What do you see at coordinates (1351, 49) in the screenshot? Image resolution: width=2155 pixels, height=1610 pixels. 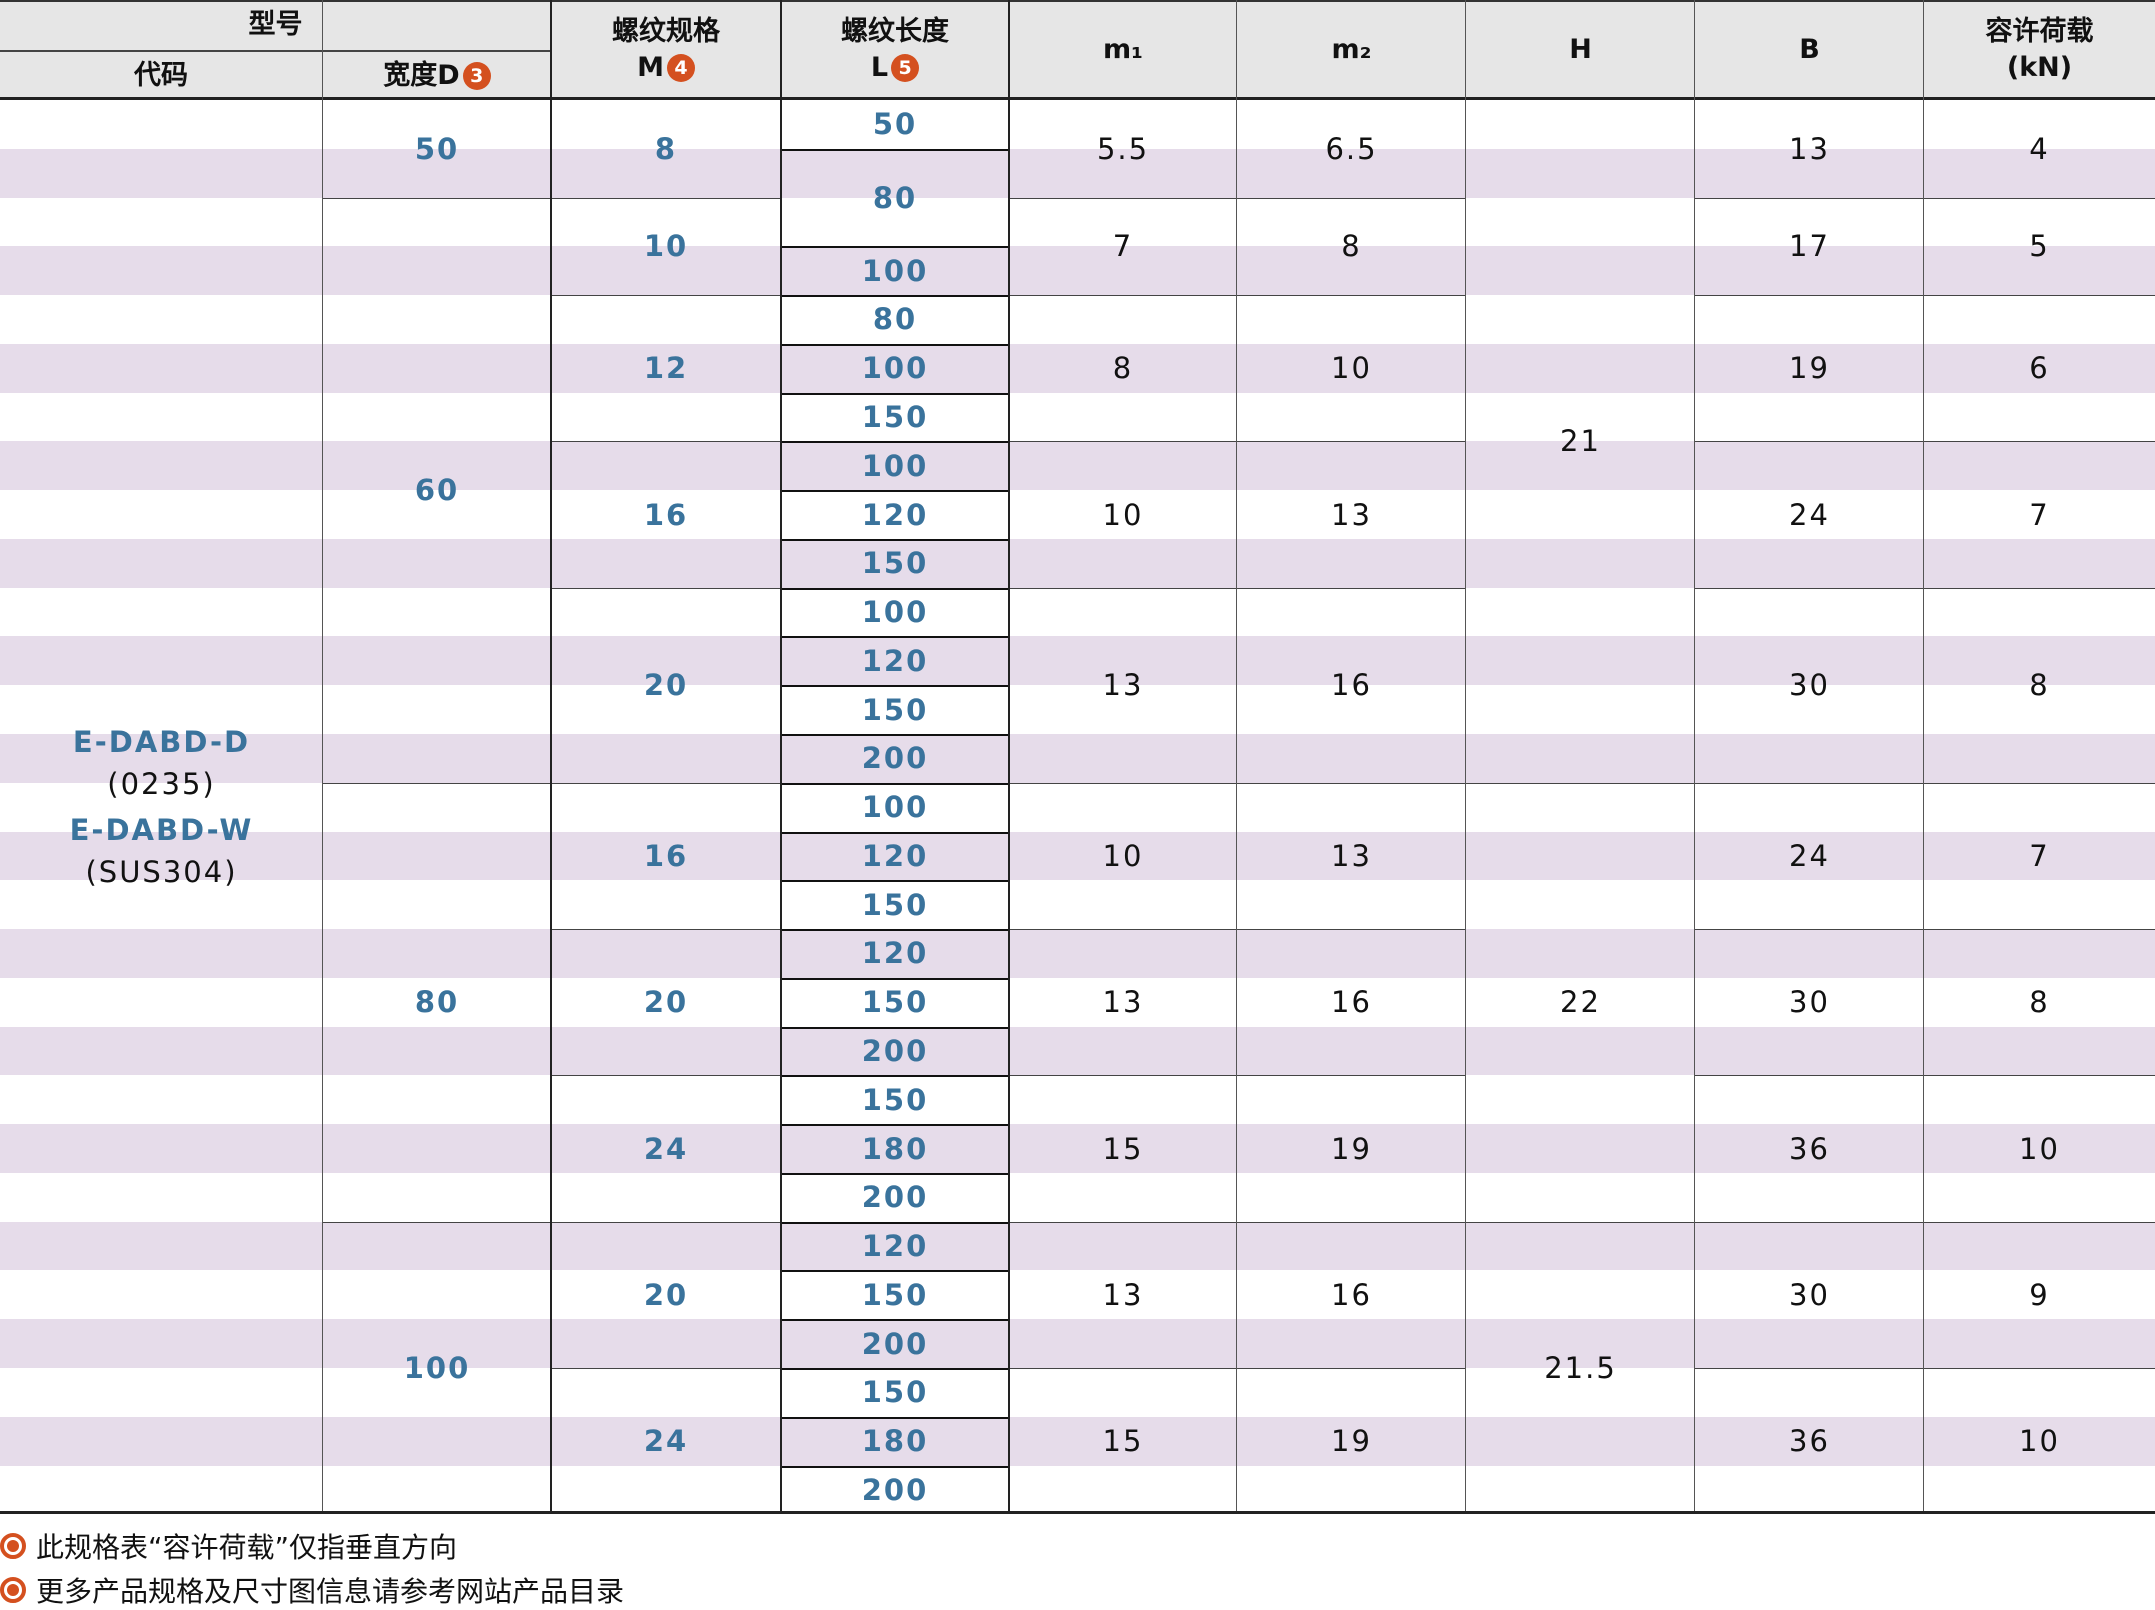 I see `header-m2: m₂` at bounding box center [1351, 49].